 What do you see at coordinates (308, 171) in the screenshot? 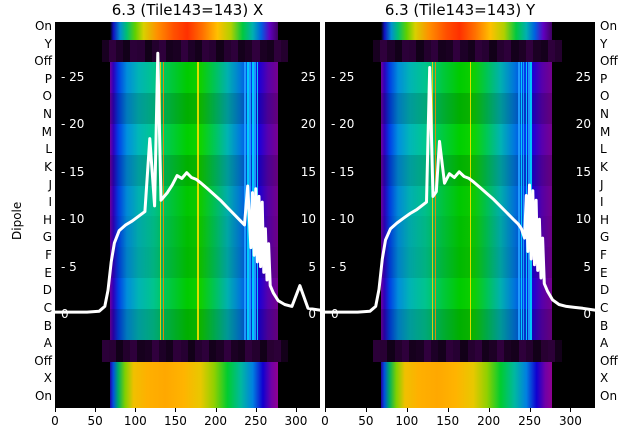
I see `y-tick-label-inner-right: 15` at bounding box center [308, 171].